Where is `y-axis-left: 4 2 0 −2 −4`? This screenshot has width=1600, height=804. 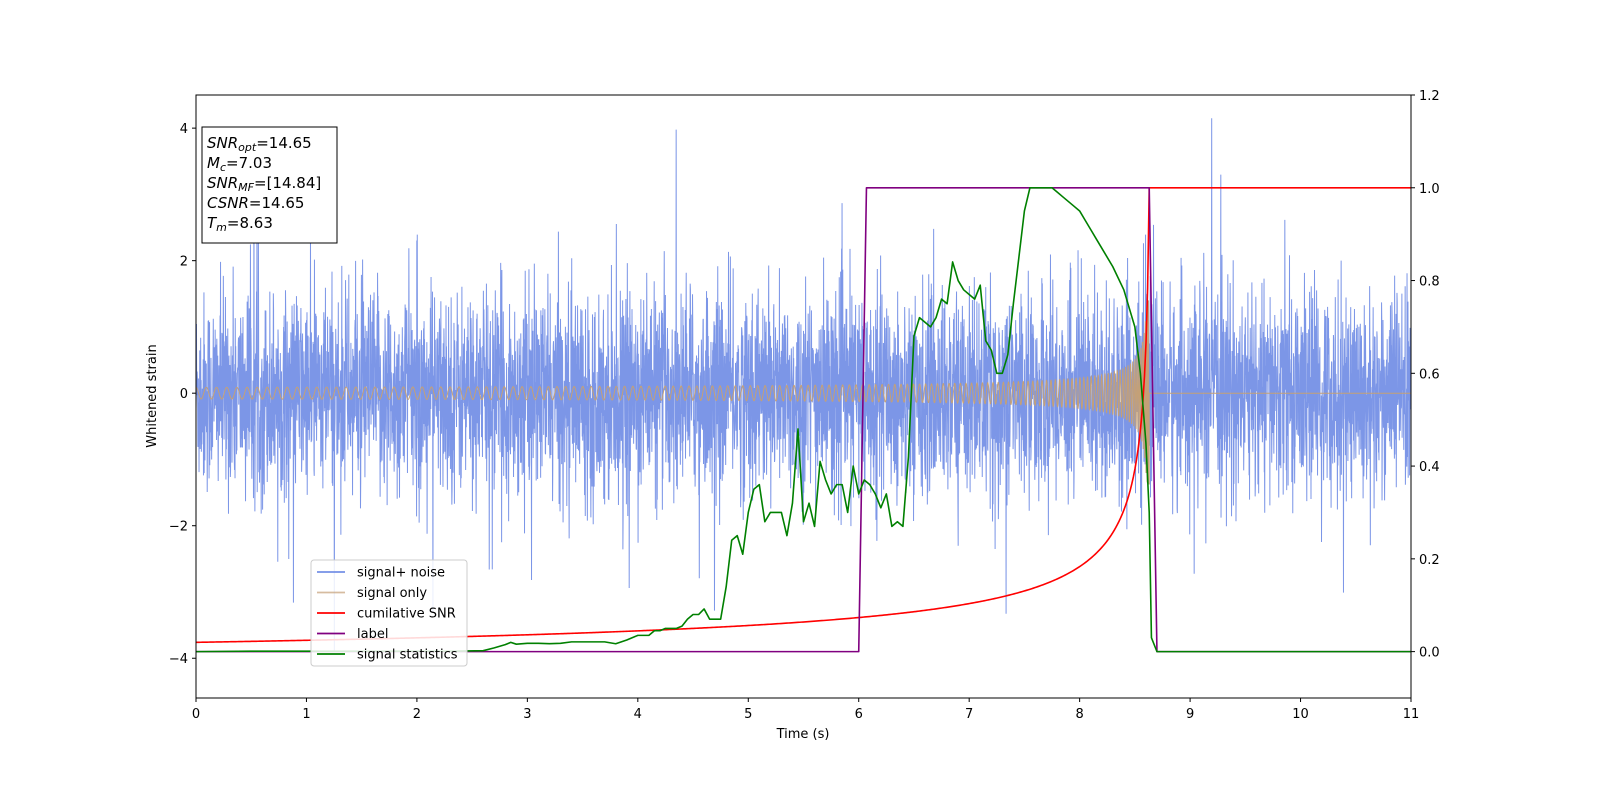
y-axis-left: 4 2 0 −2 −4 is located at coordinates (182, 394).